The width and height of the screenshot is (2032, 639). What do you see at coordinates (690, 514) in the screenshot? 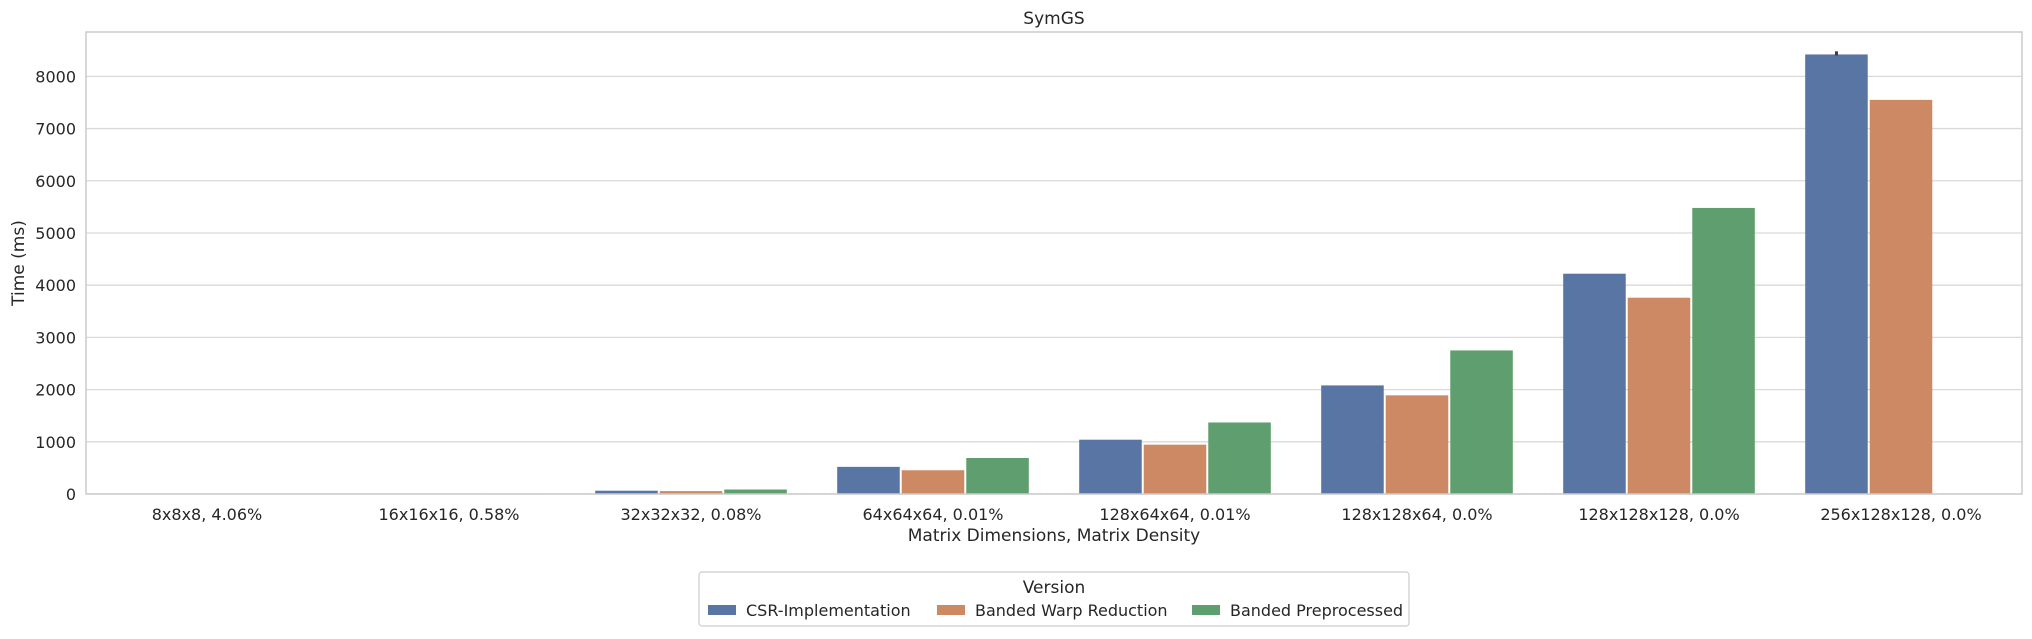
I see `x-tick-label: 32x32x32, 0.08%` at bounding box center [690, 514].